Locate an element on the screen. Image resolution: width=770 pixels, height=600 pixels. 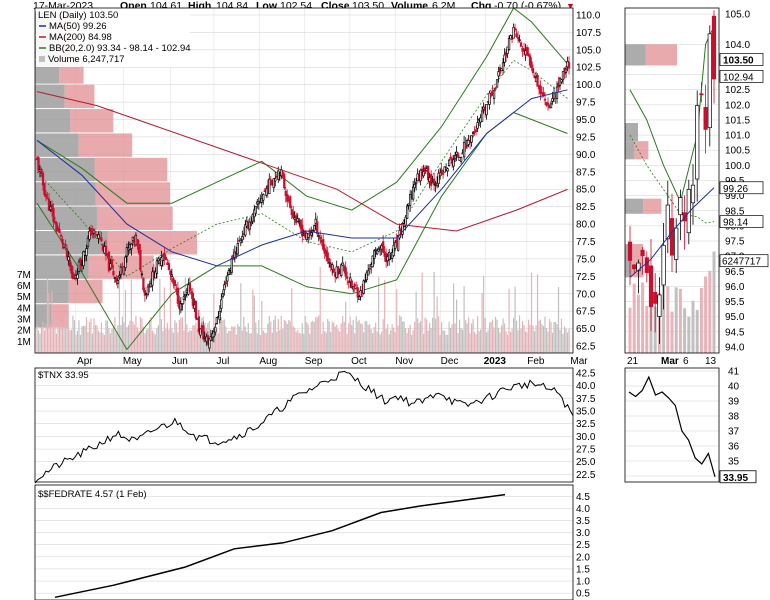
volume-tick-label: 3M is located at coordinates (24, 319).